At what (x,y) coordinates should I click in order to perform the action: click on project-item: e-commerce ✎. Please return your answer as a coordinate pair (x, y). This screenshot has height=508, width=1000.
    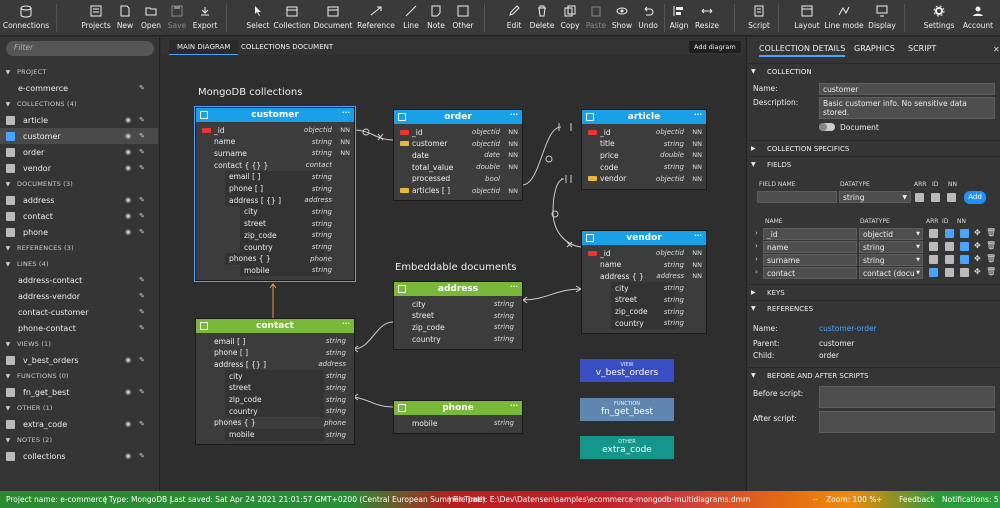
    Looking at the image, I should click on (81, 88).